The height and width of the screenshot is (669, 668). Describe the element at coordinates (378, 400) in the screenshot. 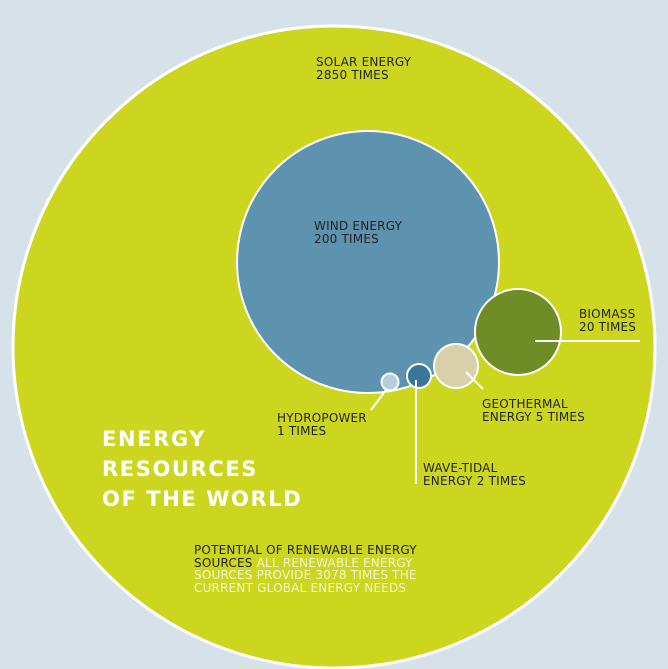

I see `hydropower-leader-line` at that location.